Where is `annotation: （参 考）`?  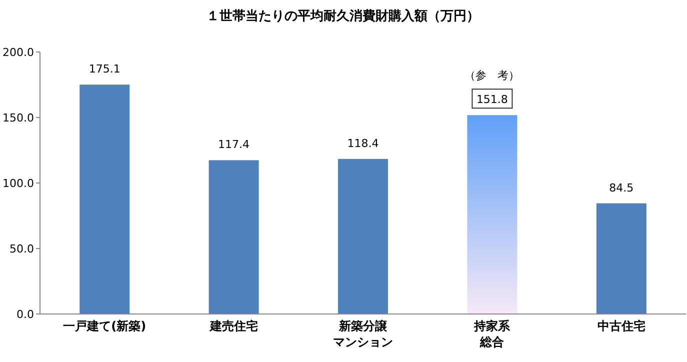 annotation: （参 考） is located at coordinates (492, 75).